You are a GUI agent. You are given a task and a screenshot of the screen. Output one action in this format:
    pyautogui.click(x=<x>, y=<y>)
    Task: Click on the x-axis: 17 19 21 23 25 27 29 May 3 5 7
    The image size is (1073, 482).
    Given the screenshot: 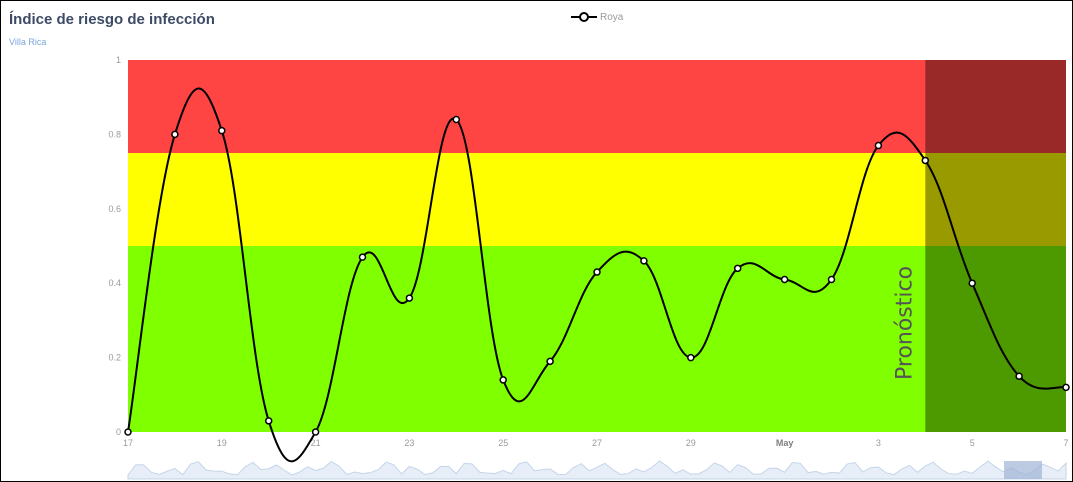 What is the action you would take?
    pyautogui.click(x=596, y=443)
    